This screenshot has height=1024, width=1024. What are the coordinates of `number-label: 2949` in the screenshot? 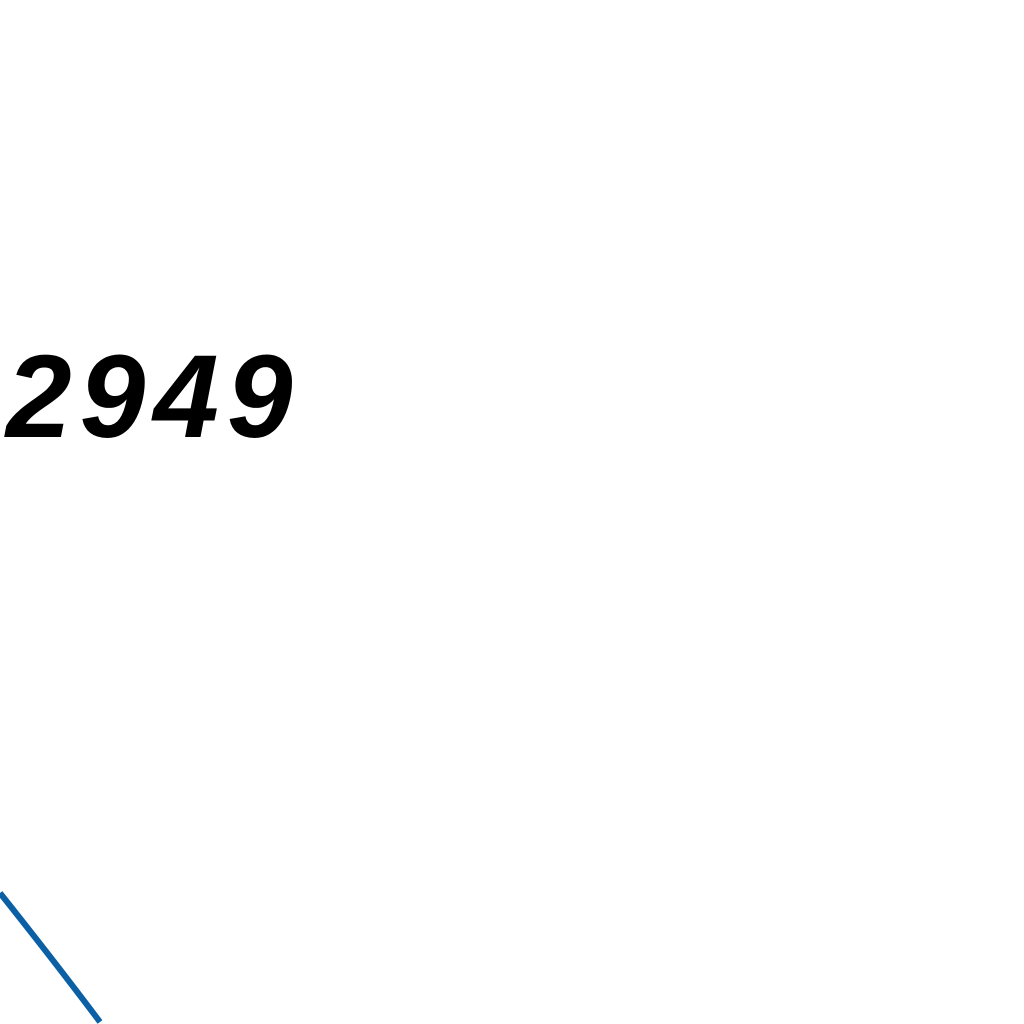 It's located at (153, 397).